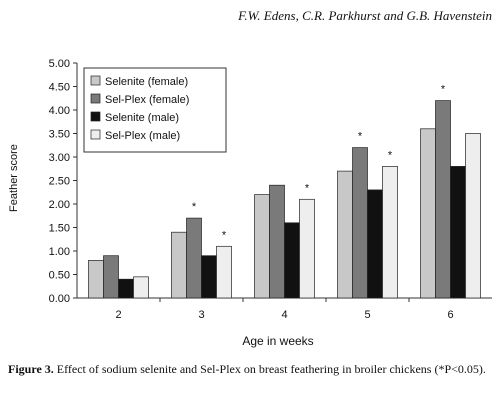 This screenshot has height=400, width=504. What do you see at coordinates (59, 135) in the screenshot?
I see `y-tick-label: 3.50` at bounding box center [59, 135].